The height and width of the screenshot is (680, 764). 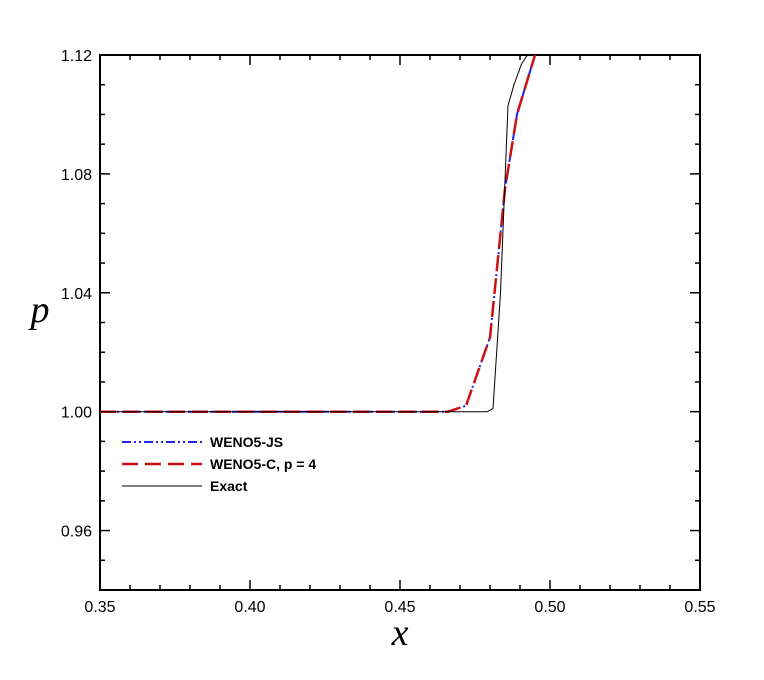 What do you see at coordinates (229, 486) in the screenshot?
I see `legend-label-3: Exact` at bounding box center [229, 486].